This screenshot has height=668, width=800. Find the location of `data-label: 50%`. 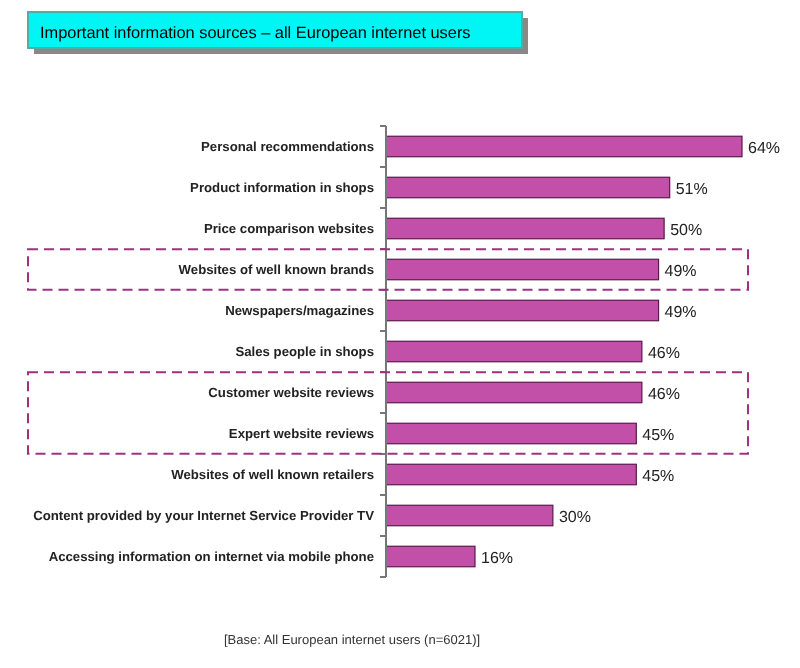

data-label: 50% is located at coordinates (686, 229).